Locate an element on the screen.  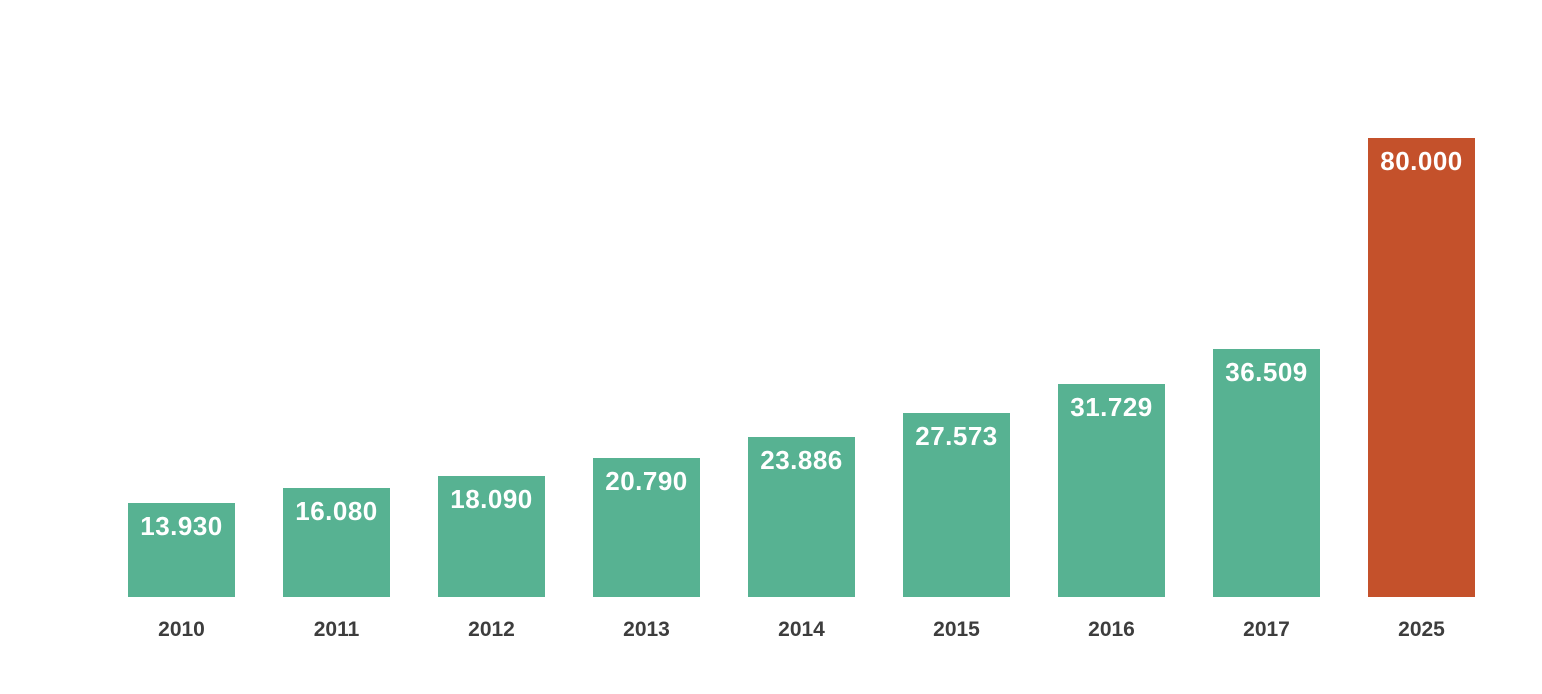
bar-2025: 80.000 is located at coordinates (1421, 367).